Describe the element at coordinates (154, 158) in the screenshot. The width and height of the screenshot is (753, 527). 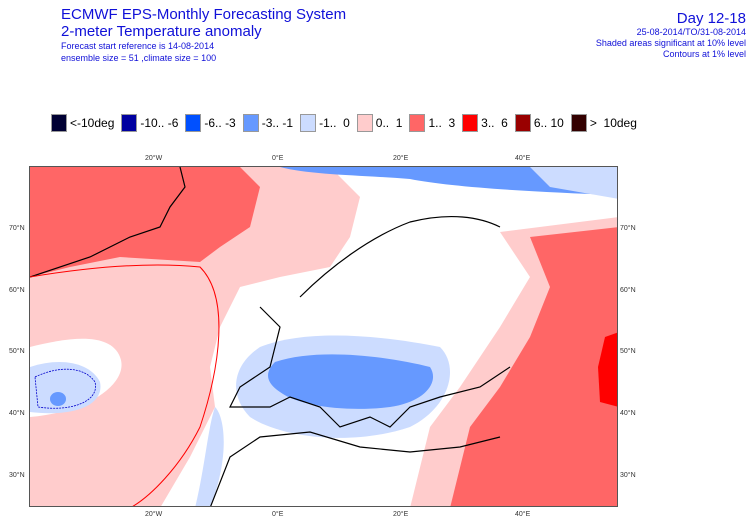
I see `lon-tick-top: 20°W` at that location.